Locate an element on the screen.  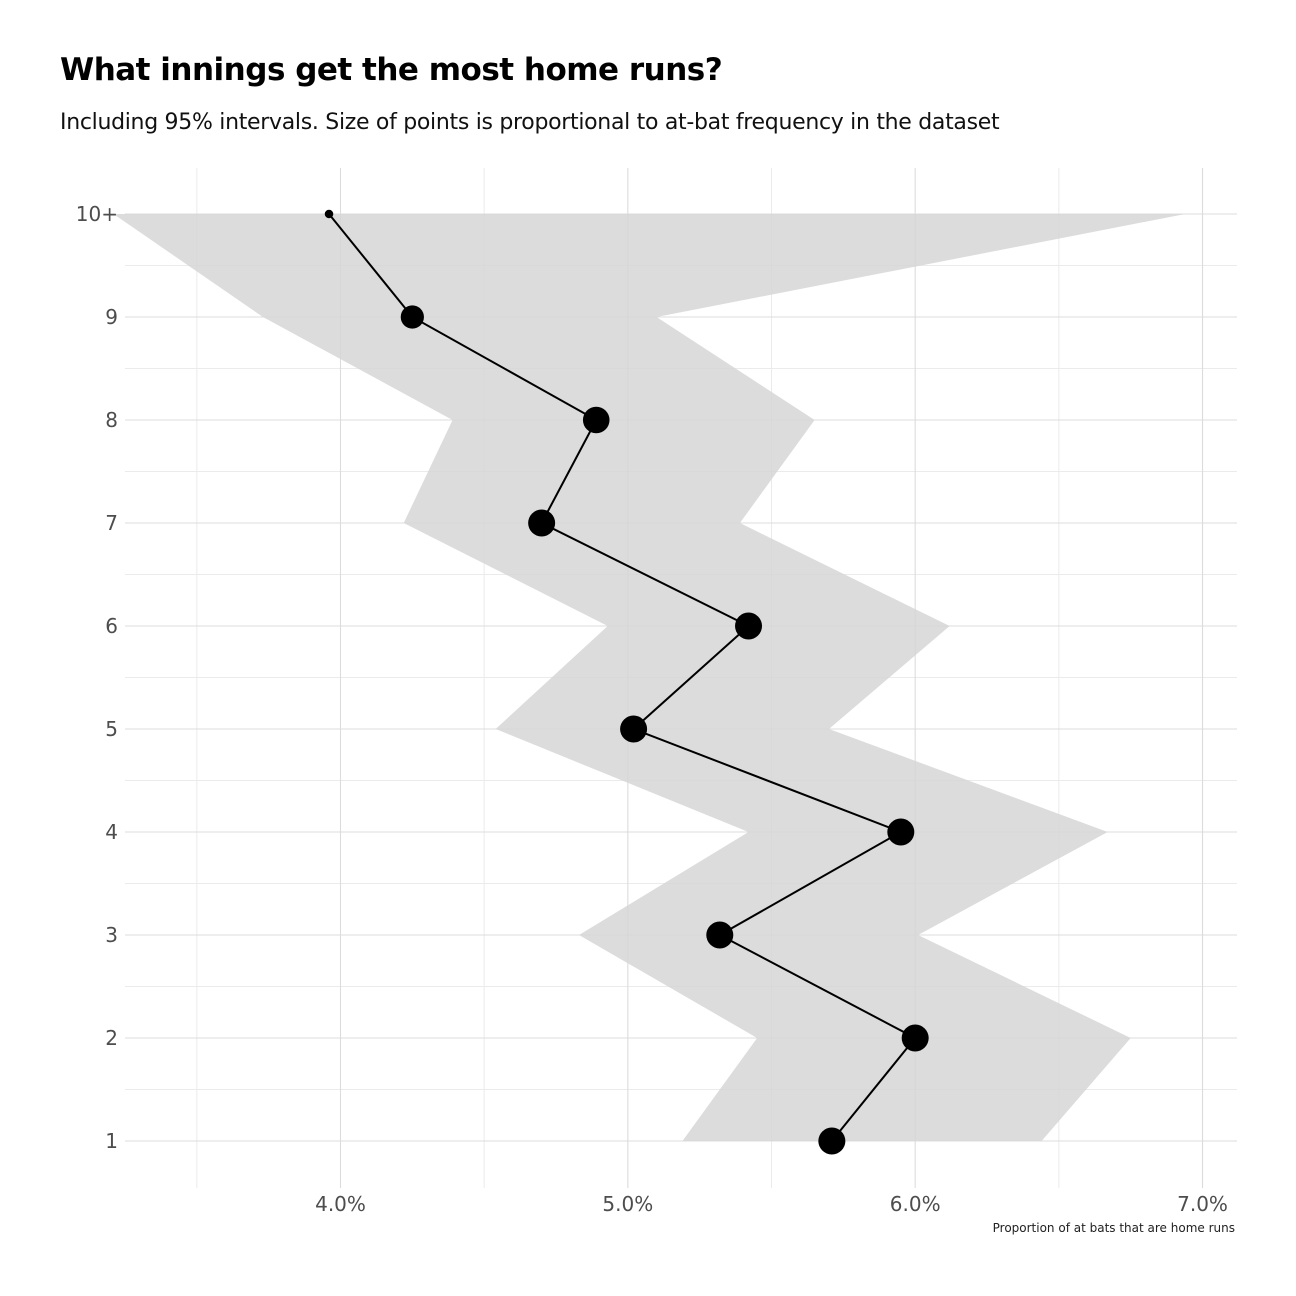
x-tick-labels: 4.0% 5.0% 6.0% 7.0% is located at coordinates (771, 1204).